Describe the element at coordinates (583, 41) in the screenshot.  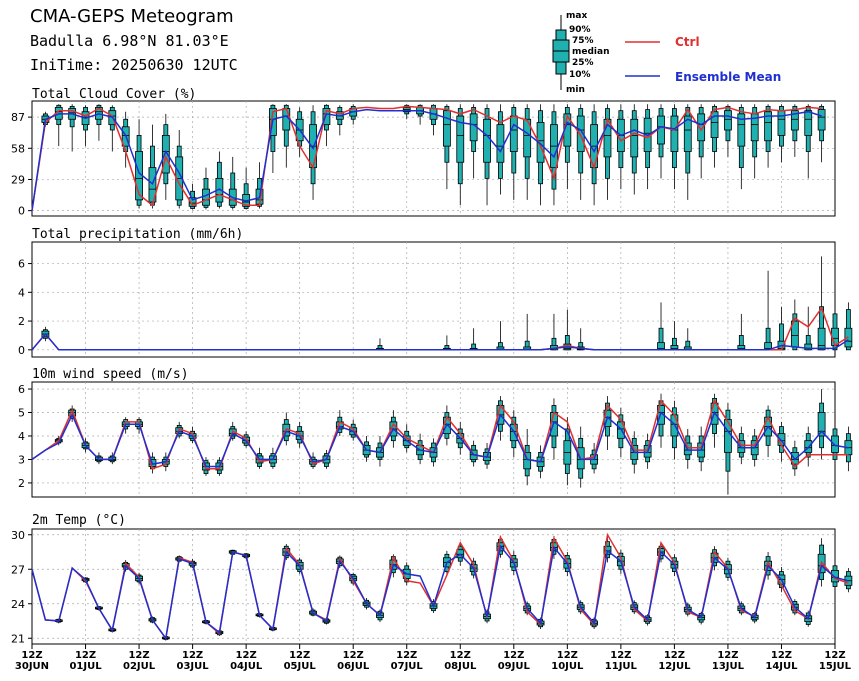
I see `legend-p75-label: 75%` at that location.